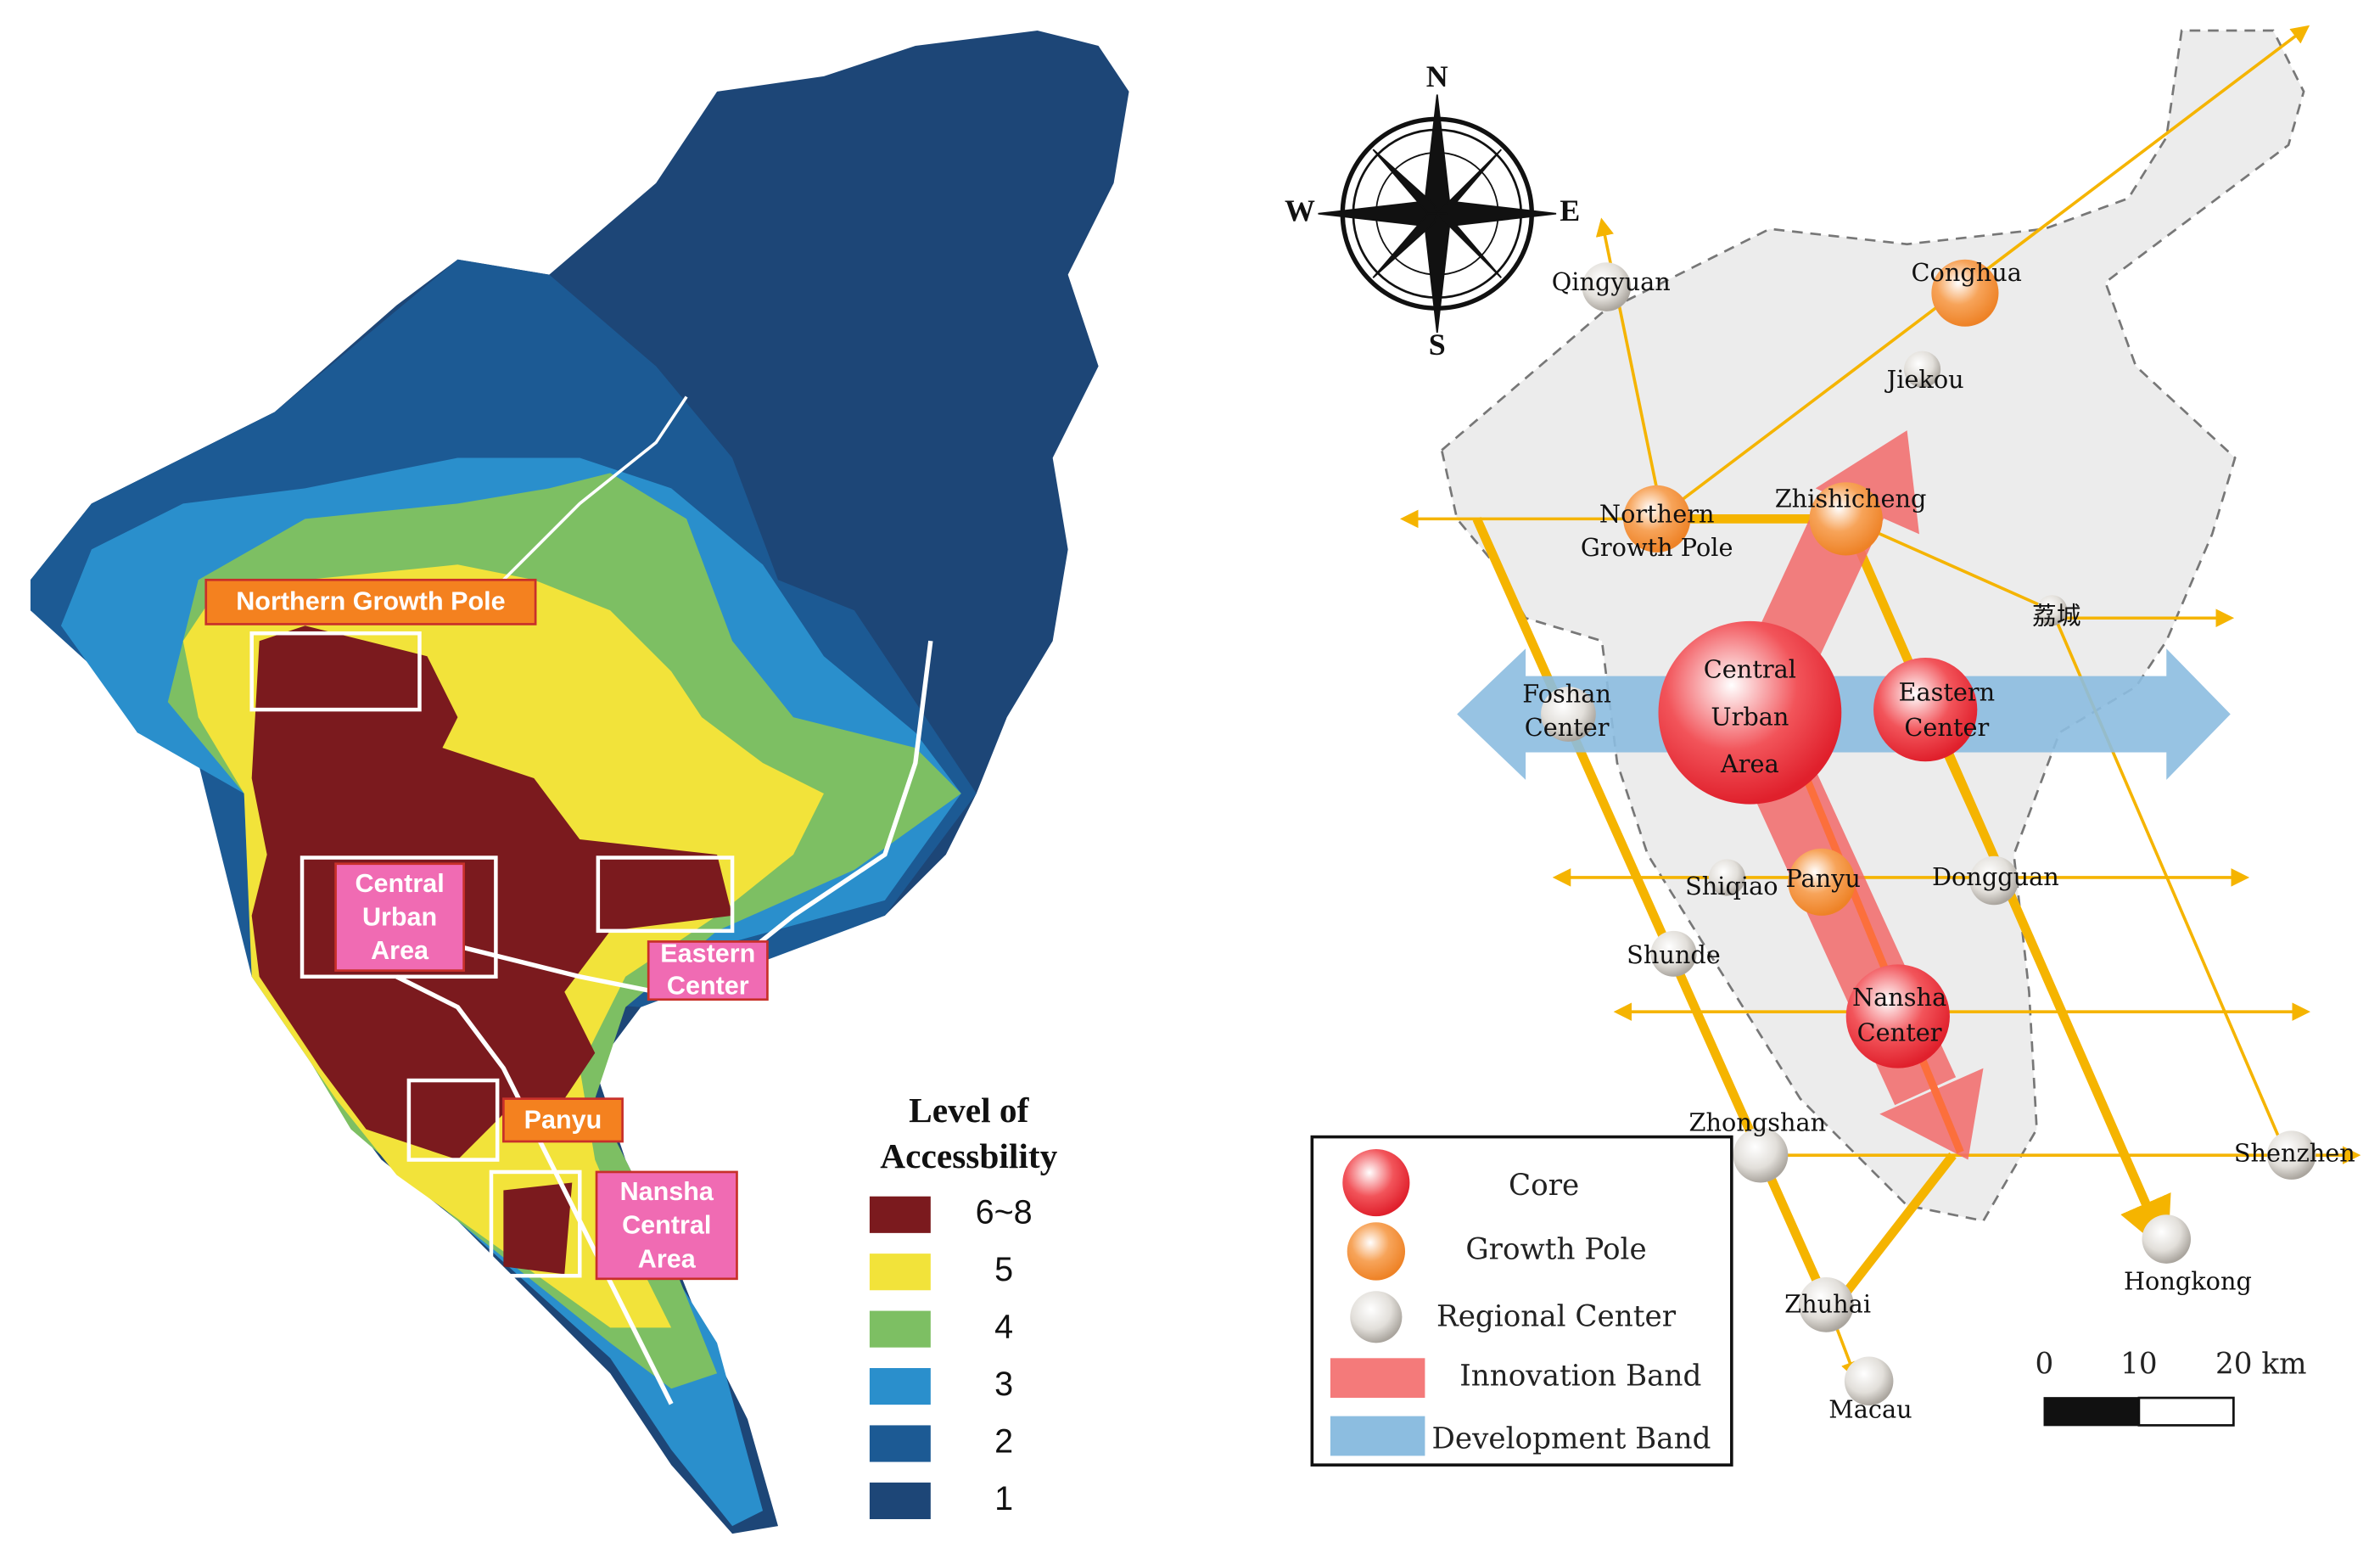  What do you see at coordinates (1750, 669) in the screenshot?
I see `node-label: Central` at bounding box center [1750, 669].